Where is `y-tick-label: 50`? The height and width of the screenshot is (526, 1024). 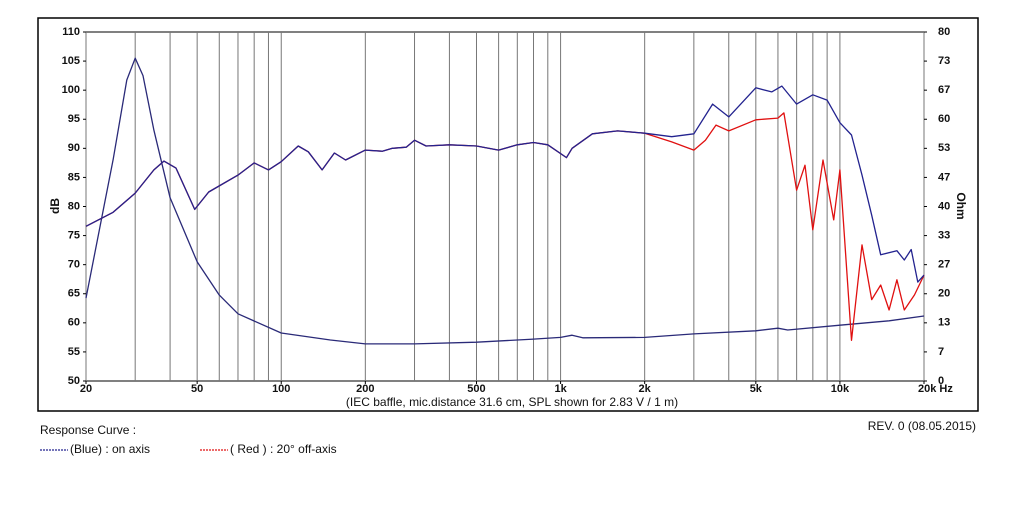 y-tick-label: 50 is located at coordinates (74, 381).